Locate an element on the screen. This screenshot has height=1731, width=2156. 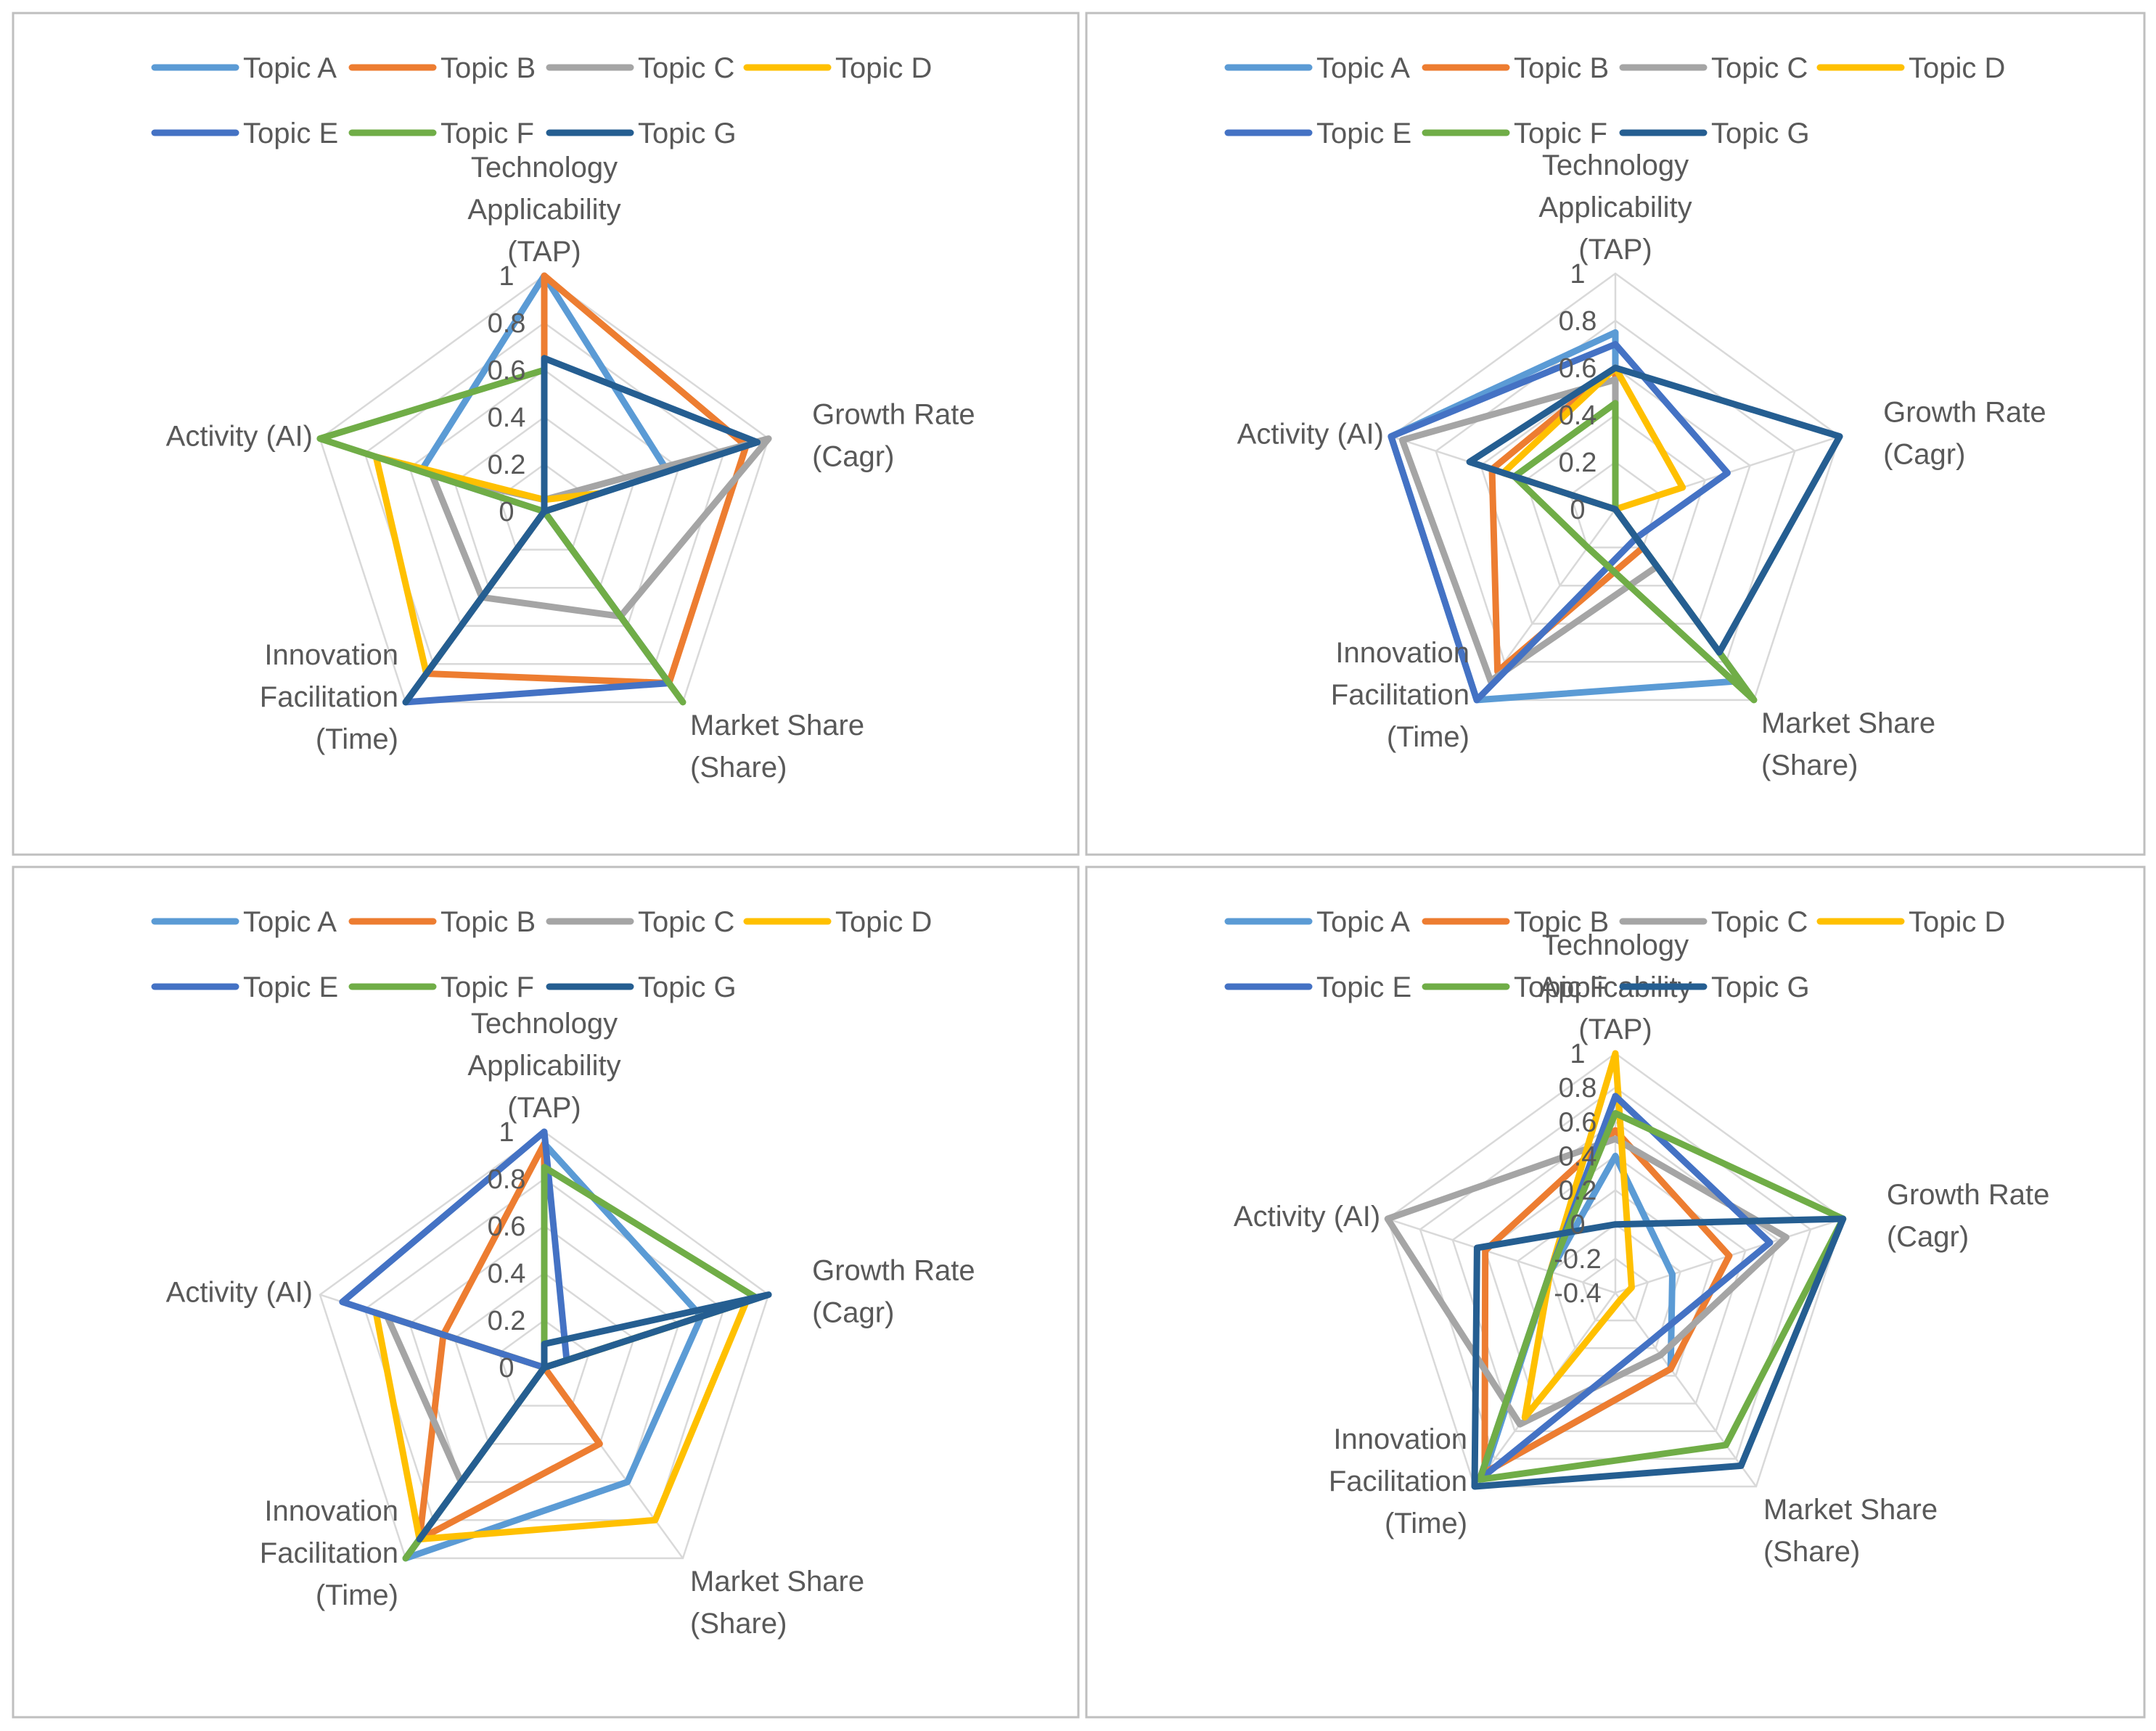
series-topic-e is located at coordinates (1559, 522).